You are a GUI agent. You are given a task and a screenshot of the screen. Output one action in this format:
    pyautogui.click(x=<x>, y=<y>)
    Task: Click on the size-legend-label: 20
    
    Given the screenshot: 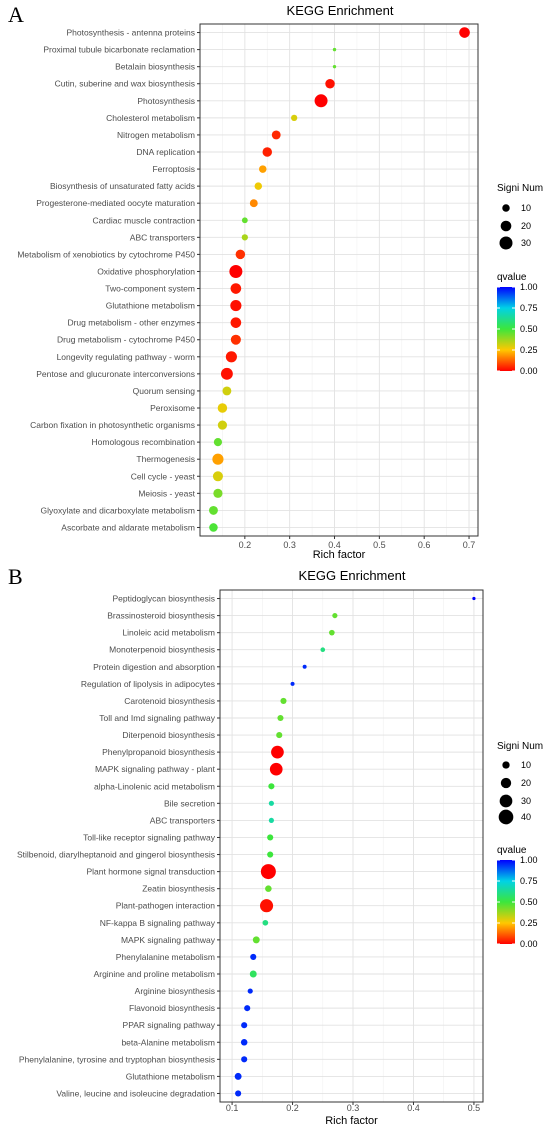 What is the action you would take?
    pyautogui.click(x=526, y=783)
    